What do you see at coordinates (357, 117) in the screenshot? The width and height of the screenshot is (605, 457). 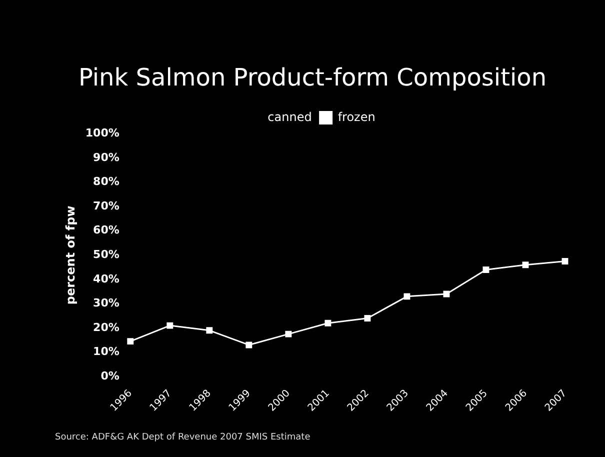 I see `legend-label: frozen` at bounding box center [357, 117].